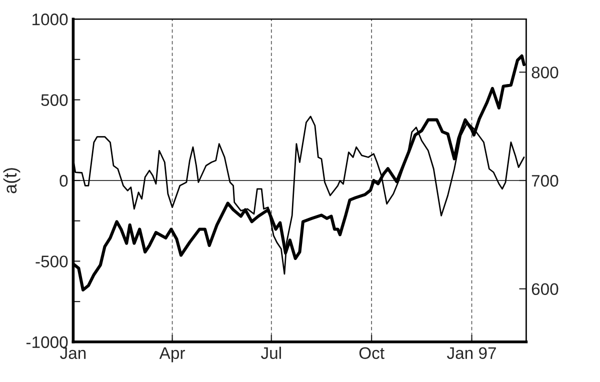  What do you see at coordinates (371, 353) in the screenshot?
I see `x-tick-label: Oct` at bounding box center [371, 353].